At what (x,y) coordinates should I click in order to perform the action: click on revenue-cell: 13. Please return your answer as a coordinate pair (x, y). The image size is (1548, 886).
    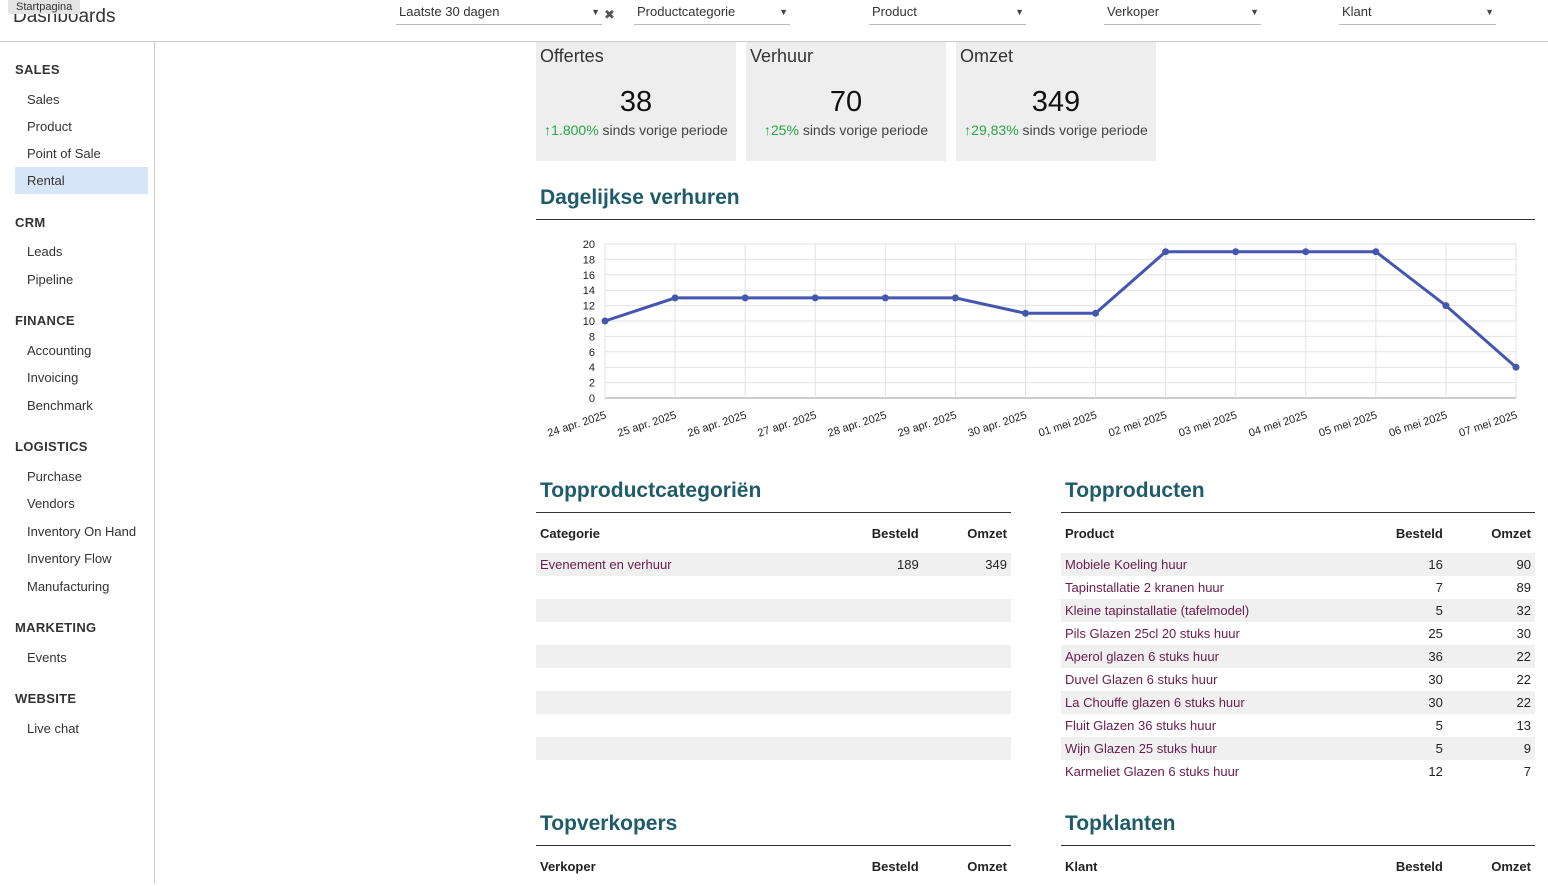
    Looking at the image, I should click on (1523, 725).